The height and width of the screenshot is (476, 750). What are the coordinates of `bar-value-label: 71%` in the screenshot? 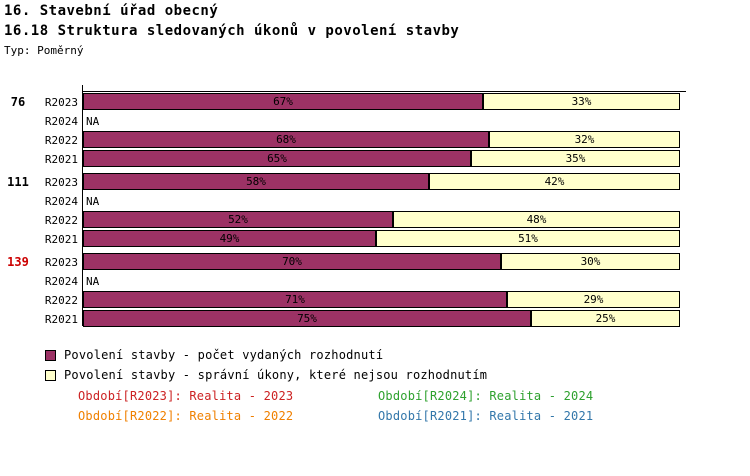 It's located at (295, 299).